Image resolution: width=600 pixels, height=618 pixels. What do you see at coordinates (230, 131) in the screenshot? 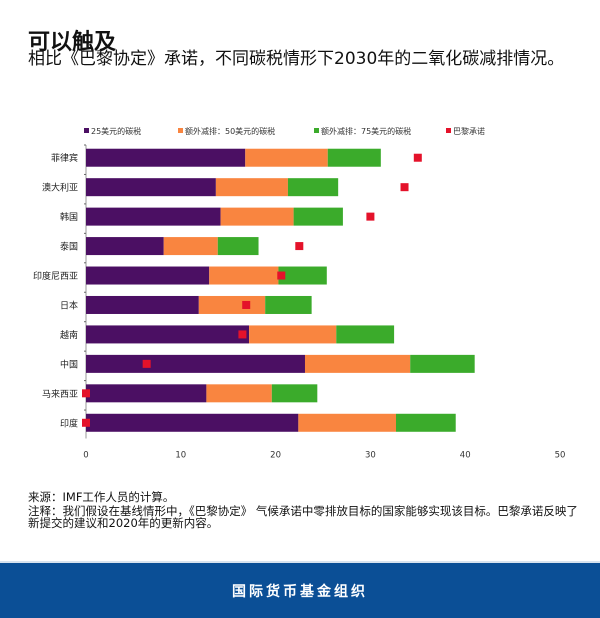
I see `legend-label: 额外减排：50美元的碳税` at bounding box center [230, 131].